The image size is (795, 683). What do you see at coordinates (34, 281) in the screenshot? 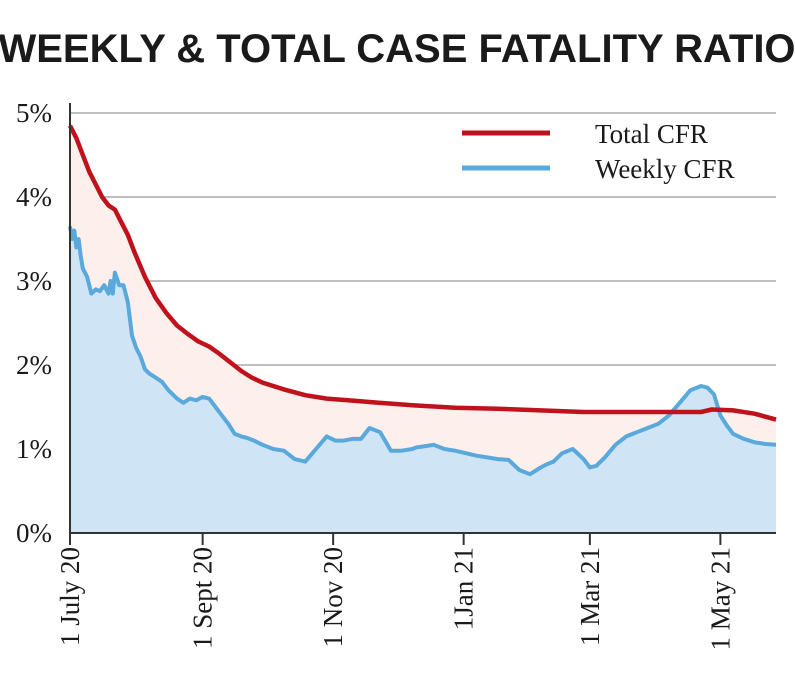
I see `y-tick-label-3: 3%` at bounding box center [34, 281].